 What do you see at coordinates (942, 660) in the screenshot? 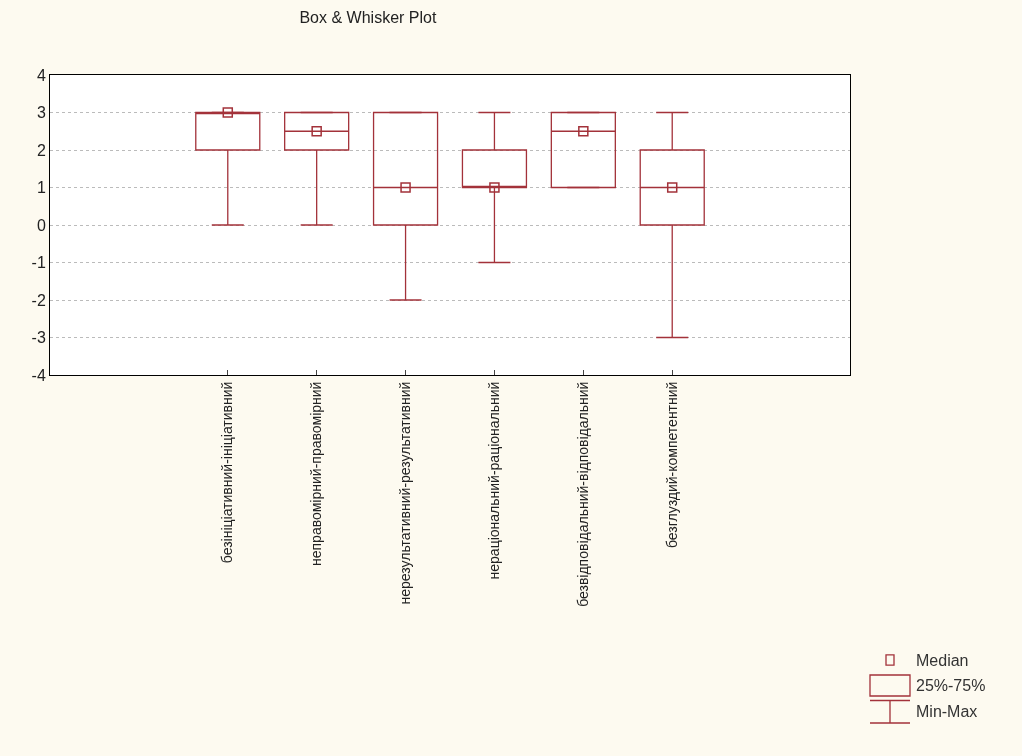
I see `text: Median` at bounding box center [942, 660].